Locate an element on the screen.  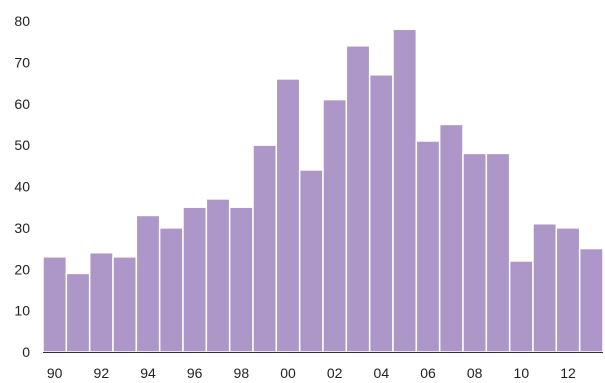
y-tick-label: 10 is located at coordinates (22, 311).